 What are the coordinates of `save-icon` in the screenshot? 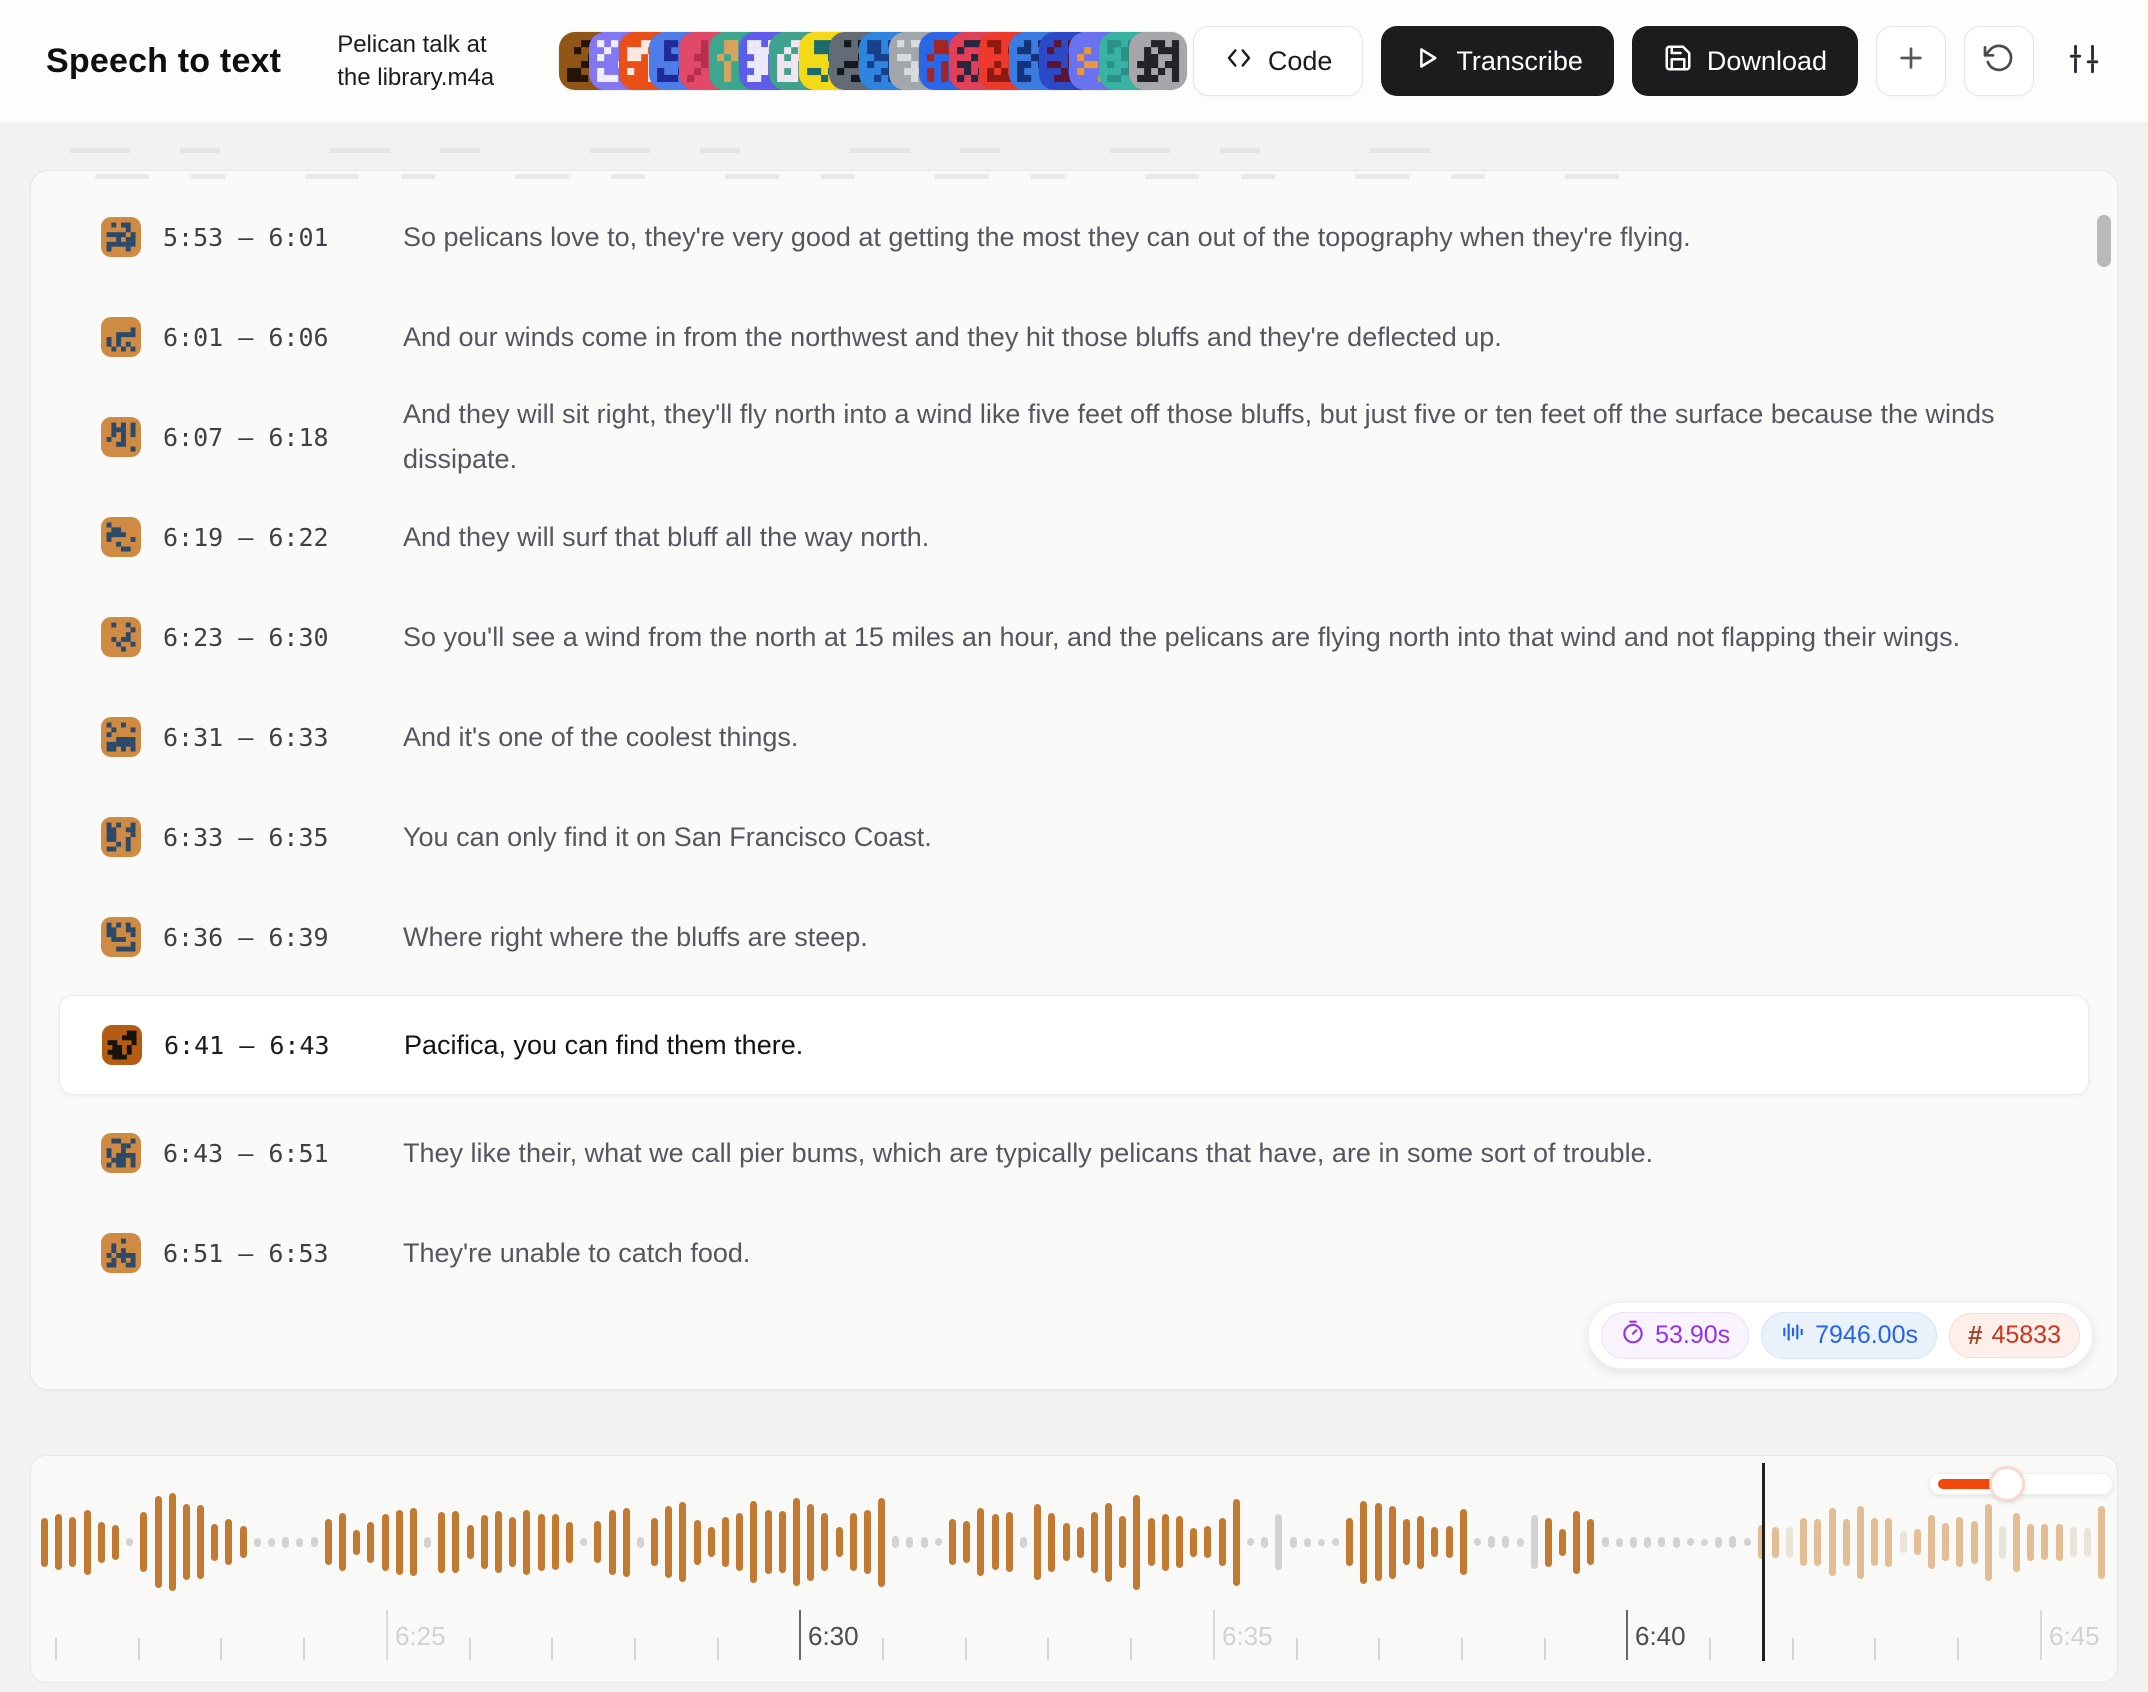 It's located at (1678, 61).